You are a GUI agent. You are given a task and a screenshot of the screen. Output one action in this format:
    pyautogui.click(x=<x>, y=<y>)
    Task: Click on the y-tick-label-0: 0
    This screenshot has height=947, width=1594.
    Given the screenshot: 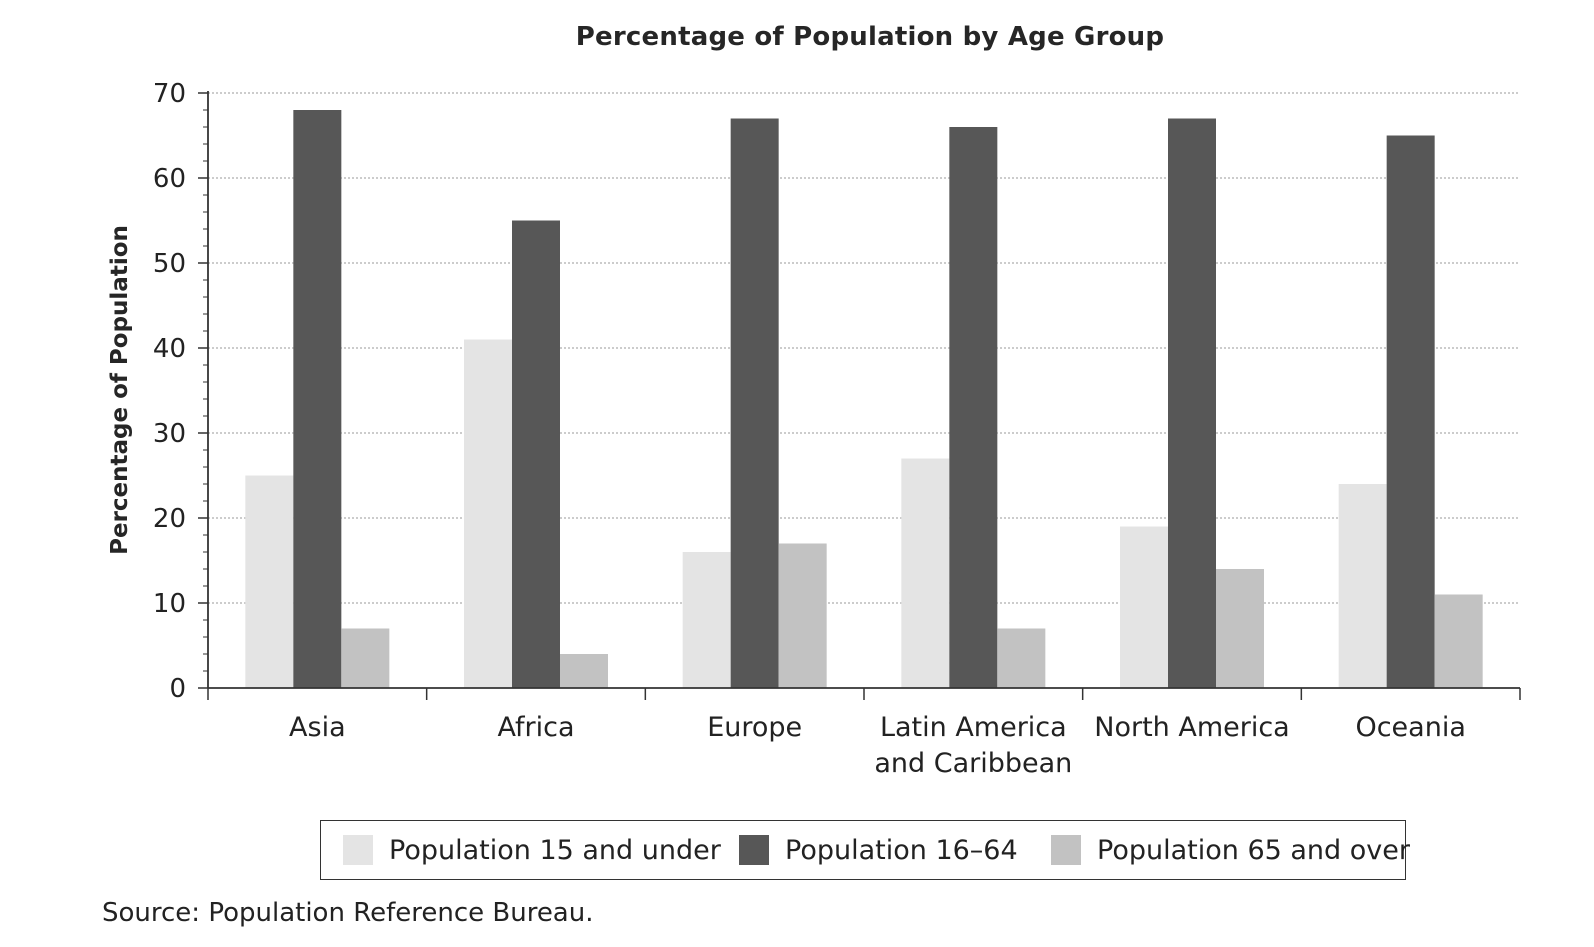 What is the action you would take?
    pyautogui.click(x=177, y=689)
    